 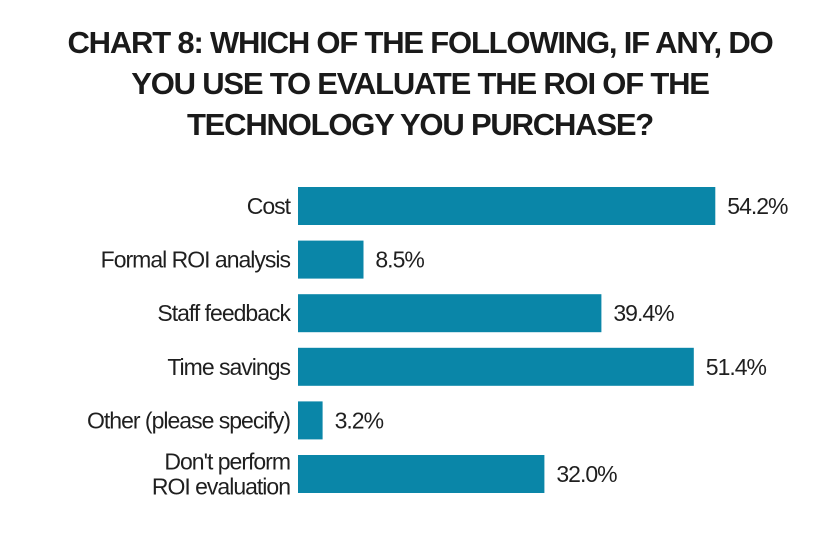 I want to click on category-label-3-line-0: Time savings, so click(x=228, y=367).